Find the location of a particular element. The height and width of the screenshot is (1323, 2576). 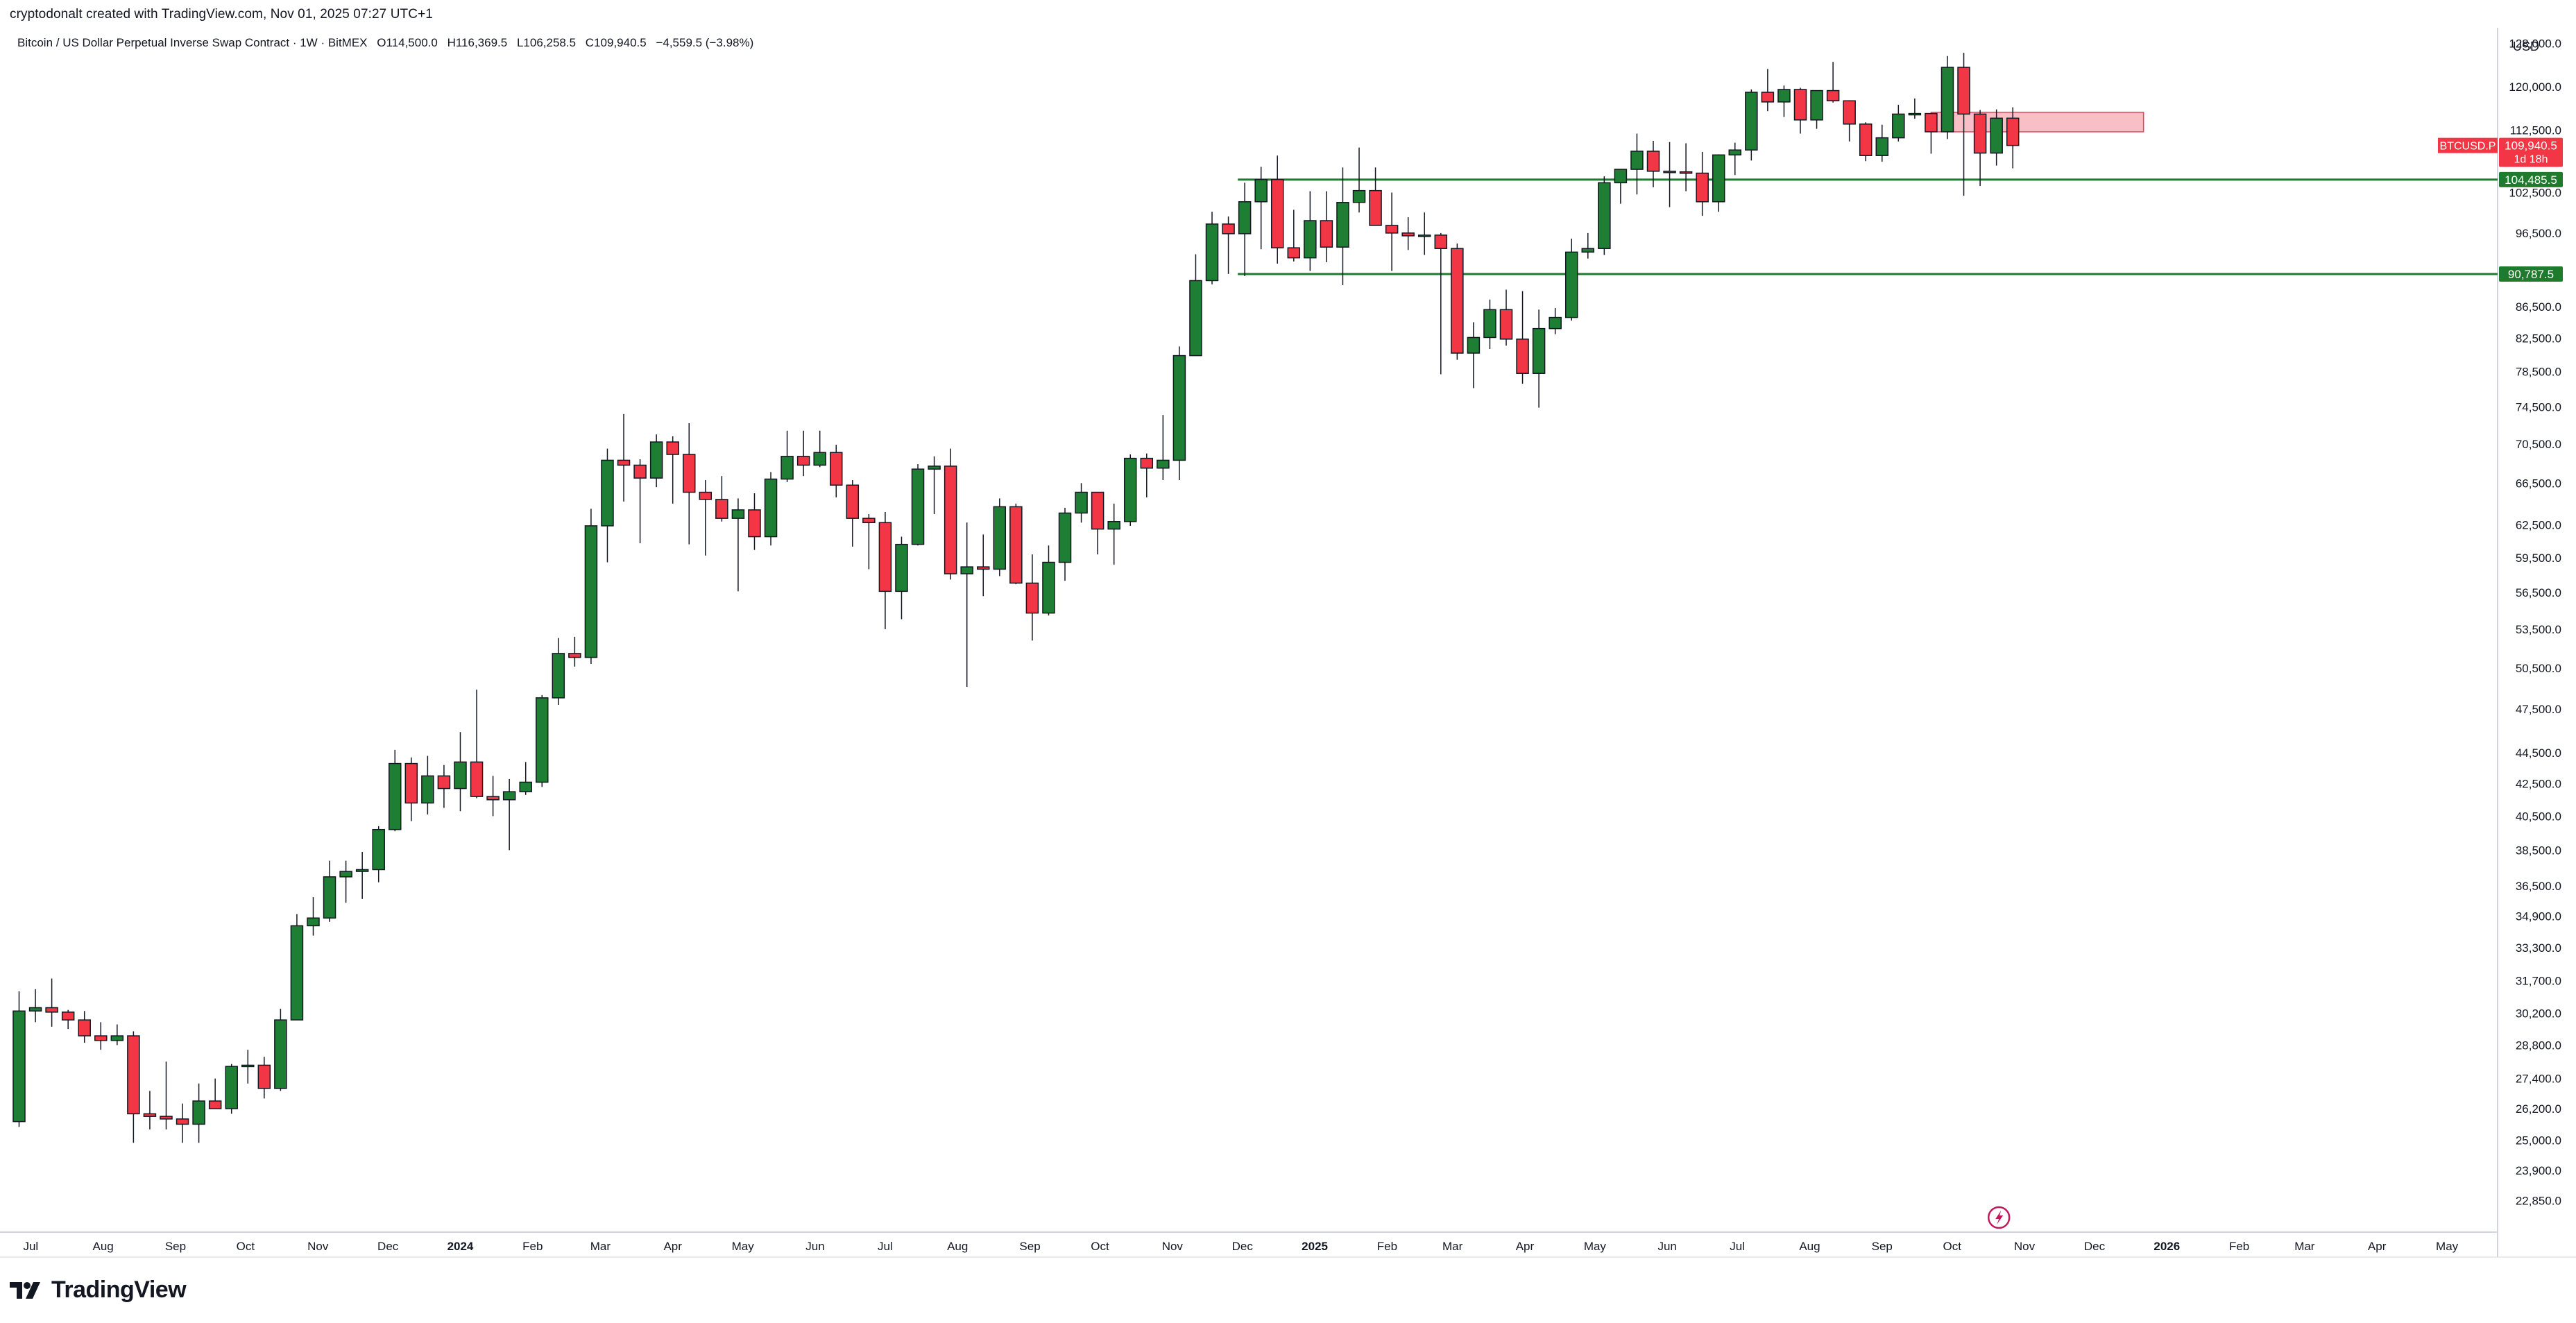

time-tick-label: Apr is located at coordinates (1525, 1246).